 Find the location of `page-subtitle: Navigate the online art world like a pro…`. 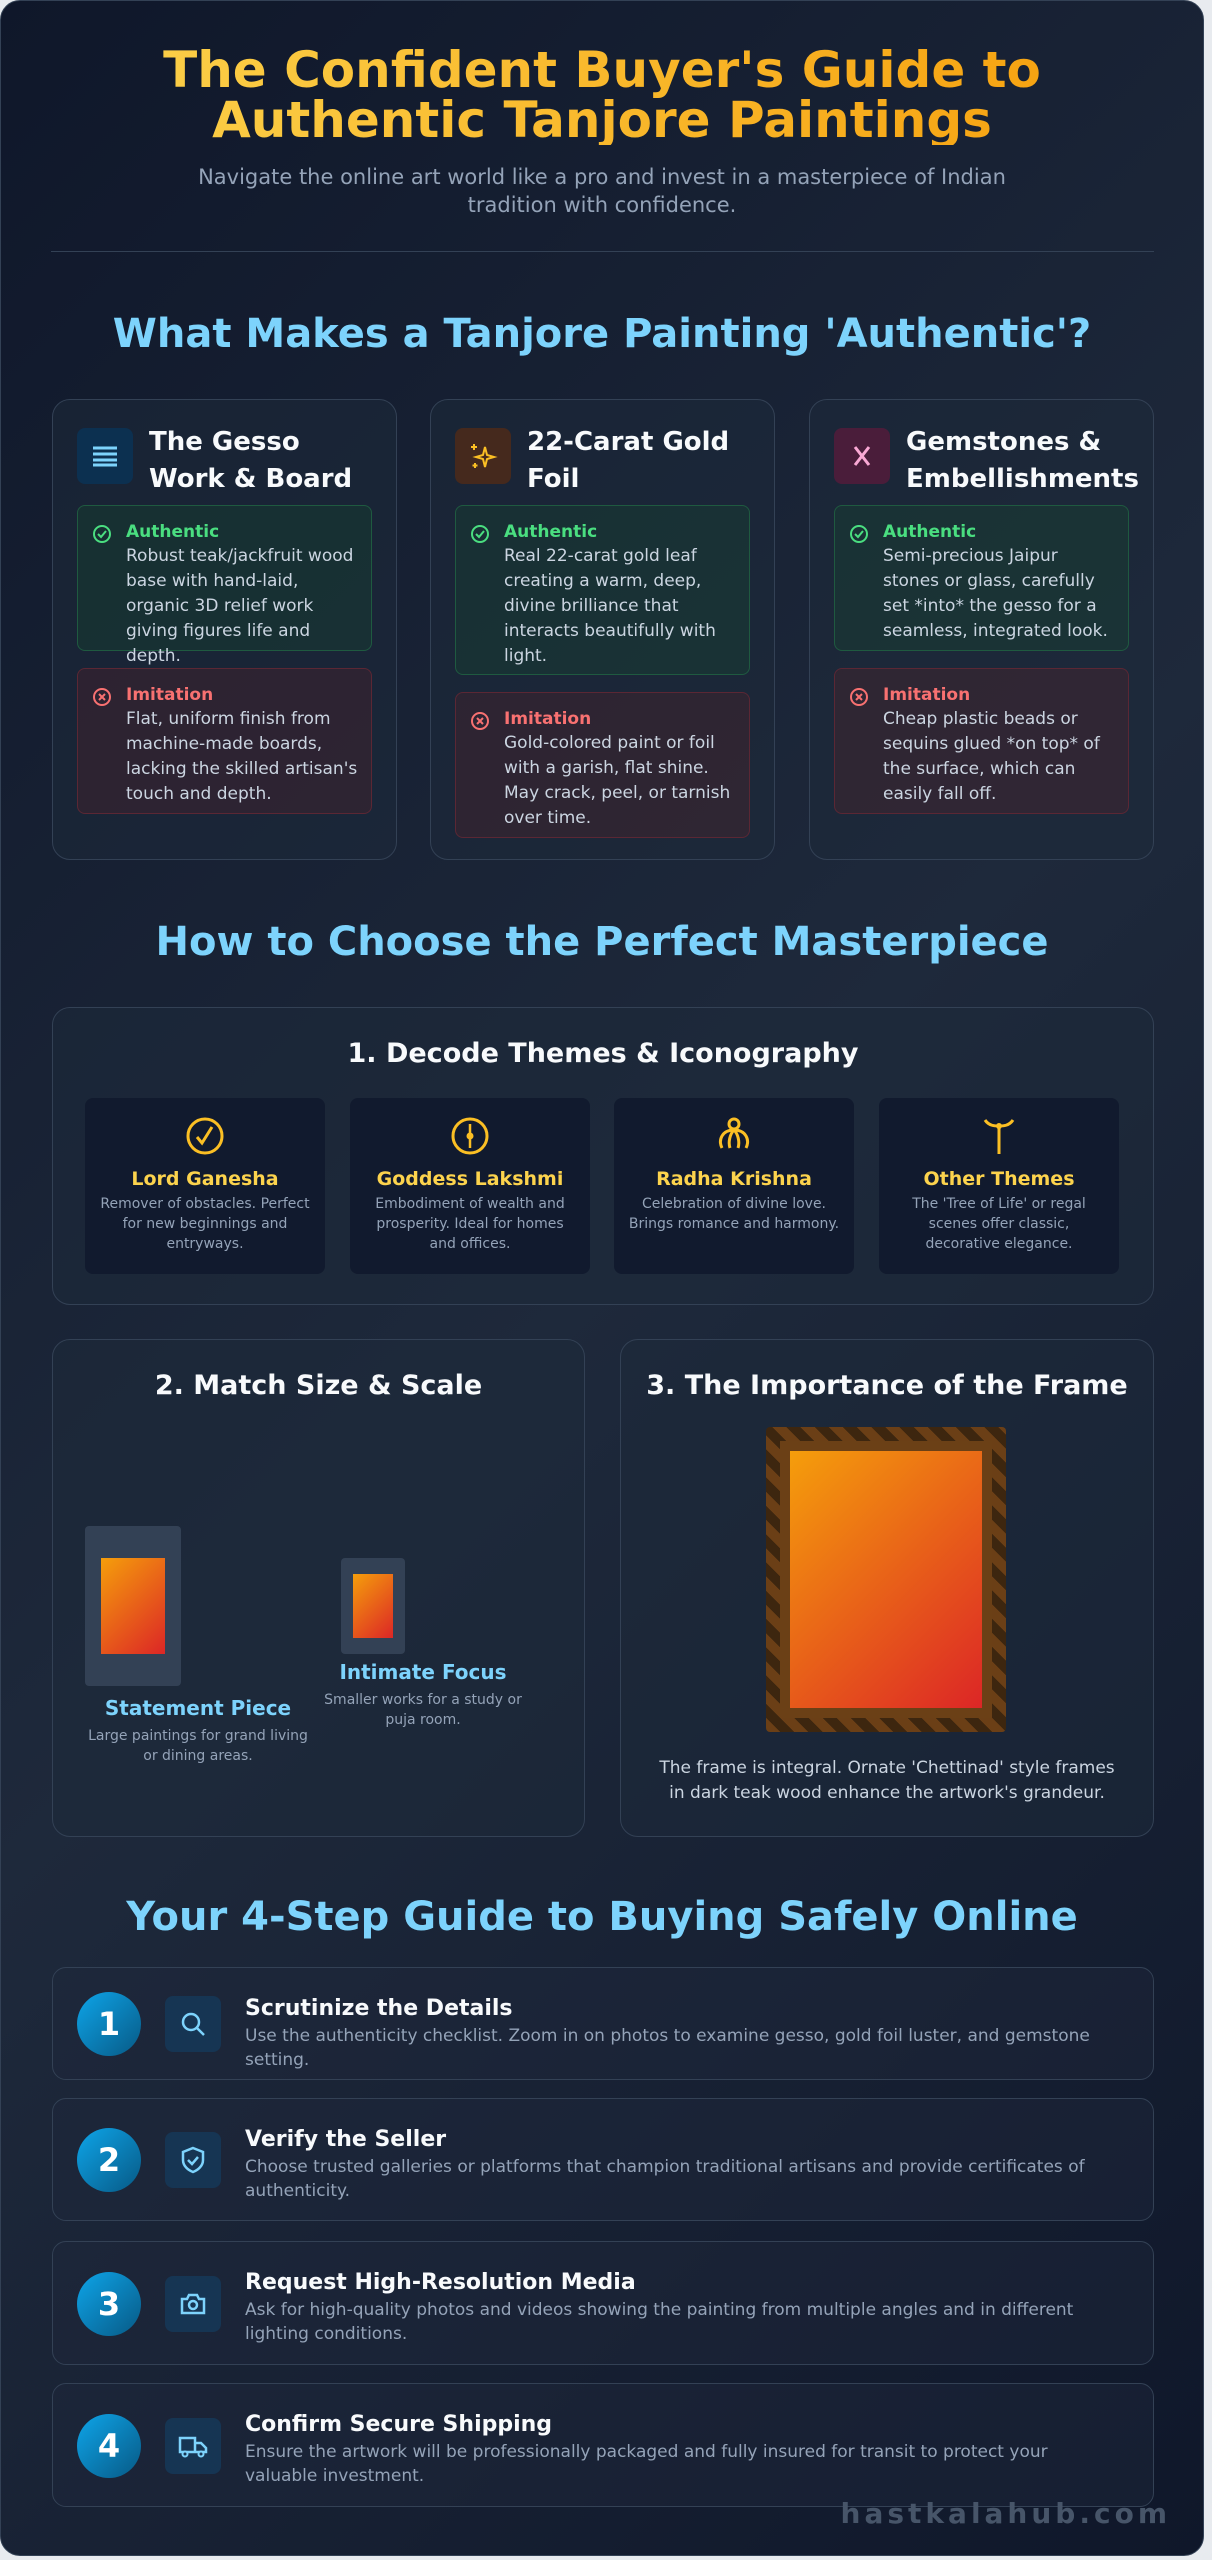

page-subtitle: Navigate the online art world like a pro… is located at coordinates (602, 191).